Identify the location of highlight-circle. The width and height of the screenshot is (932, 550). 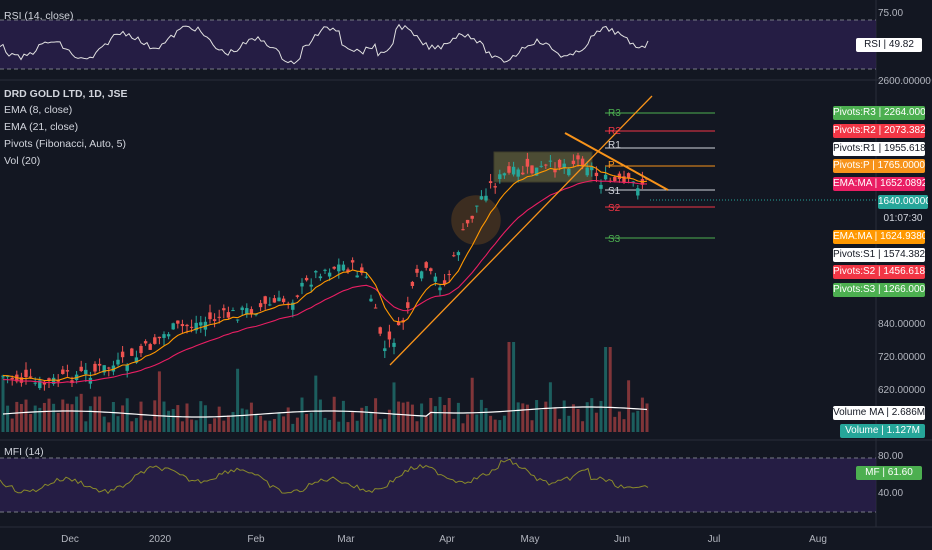
(476, 220).